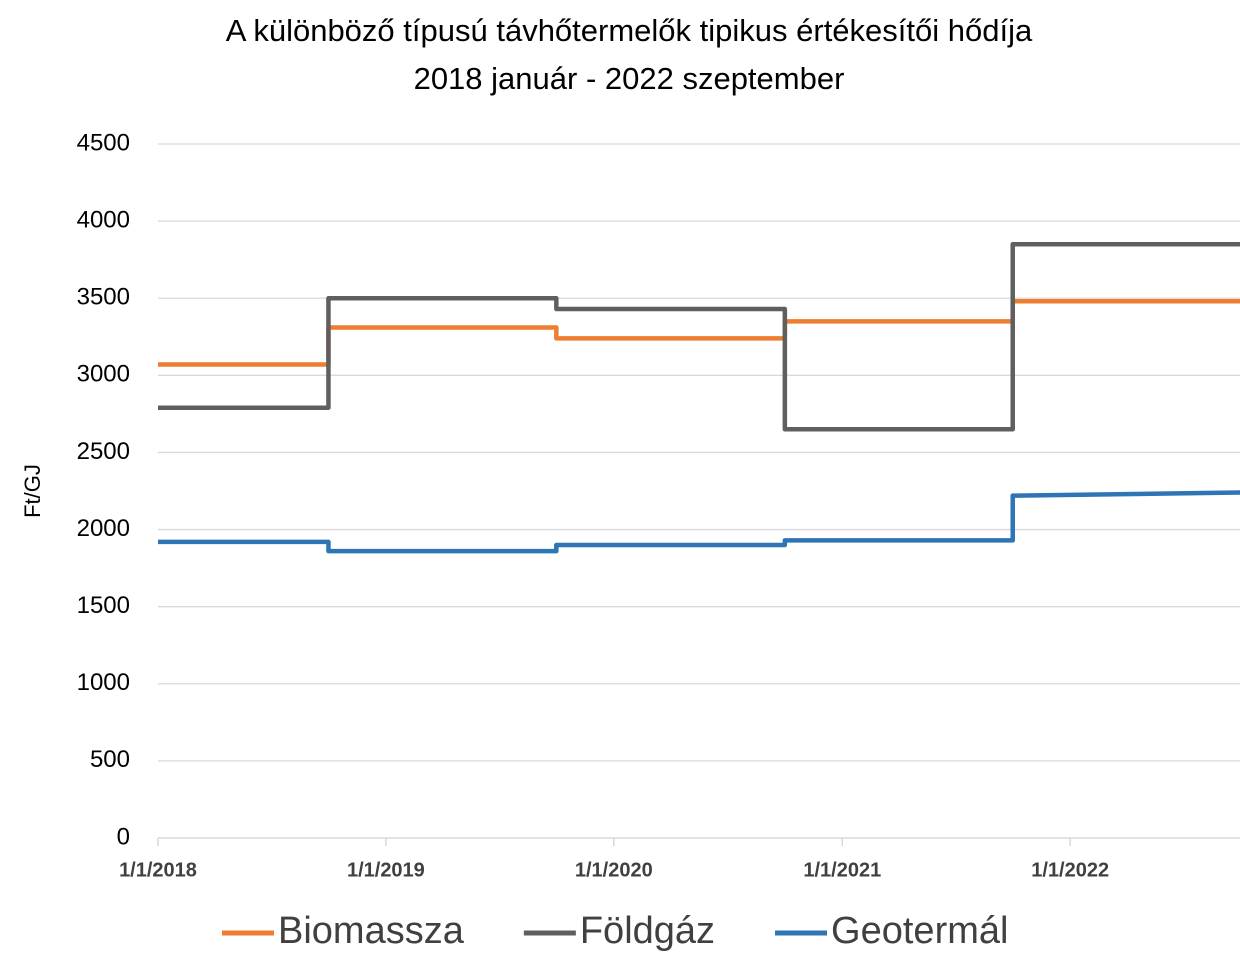  I want to click on chart-subtitle: 2018 január - 2022 szeptember, so click(629, 78).